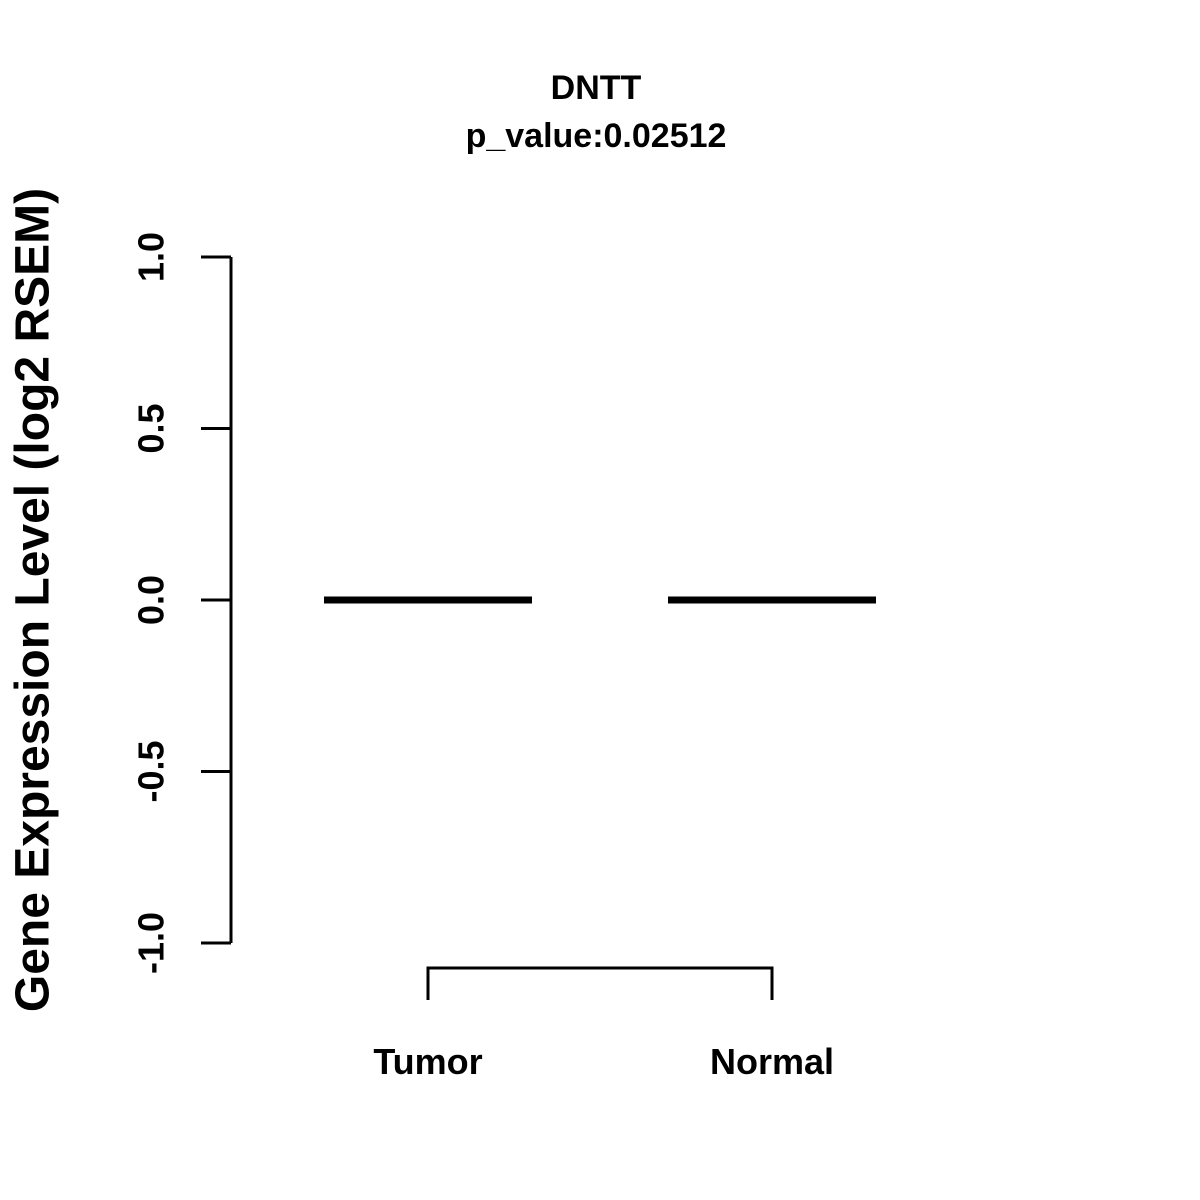 The image size is (1200, 1200). Describe the element at coordinates (151, 943) in the screenshot. I see `y-tick-label: -1.0` at that location.